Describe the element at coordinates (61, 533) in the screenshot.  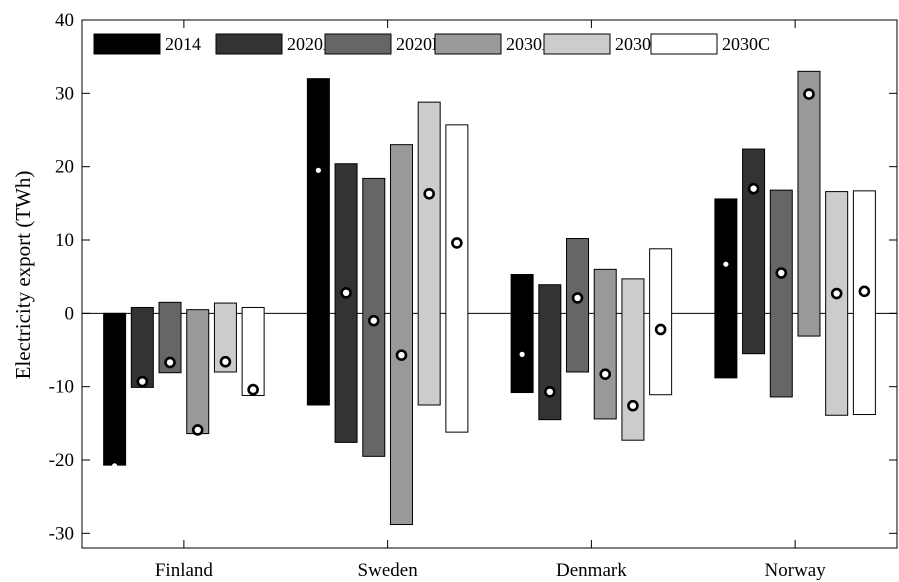
I see `y-tick-label: -30` at that location.